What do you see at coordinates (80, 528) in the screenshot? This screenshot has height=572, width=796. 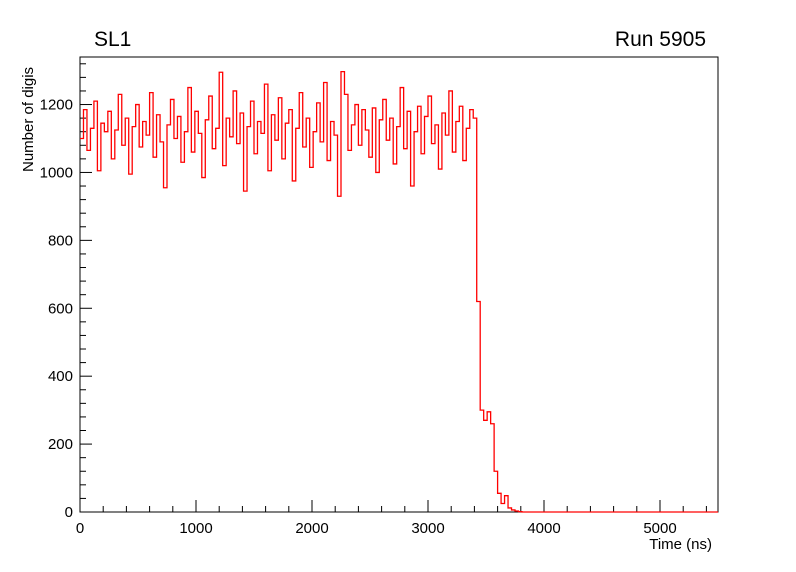 I see `x-tick-label: 0` at bounding box center [80, 528].